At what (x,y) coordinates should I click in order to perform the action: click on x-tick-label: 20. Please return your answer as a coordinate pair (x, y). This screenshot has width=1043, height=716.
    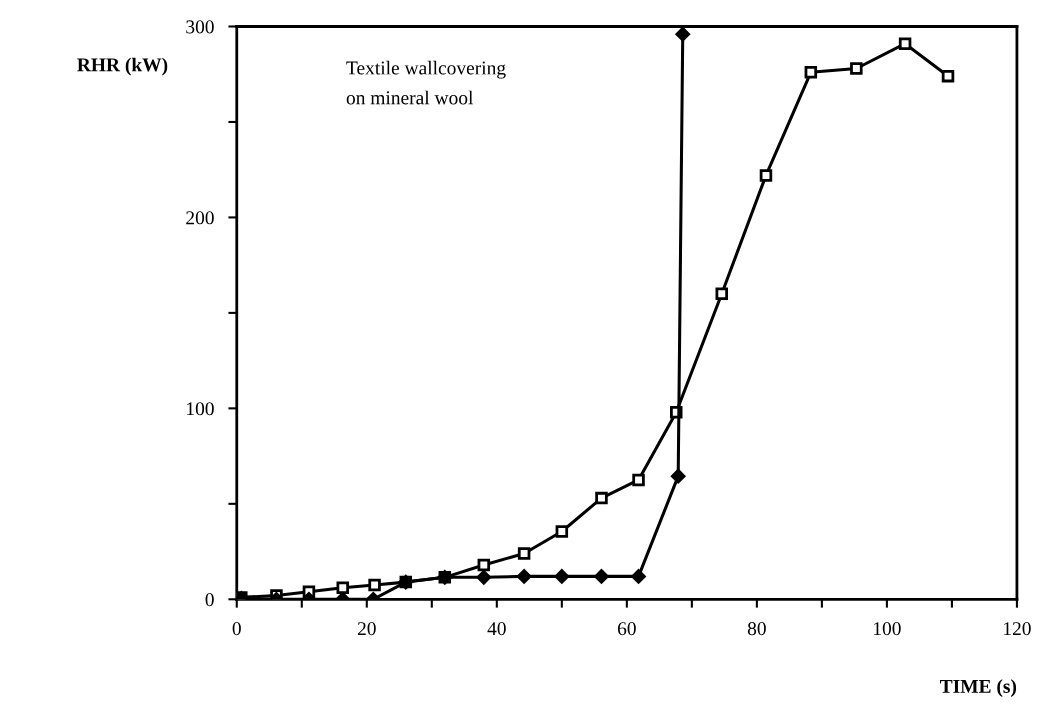
    Looking at the image, I should click on (366, 629).